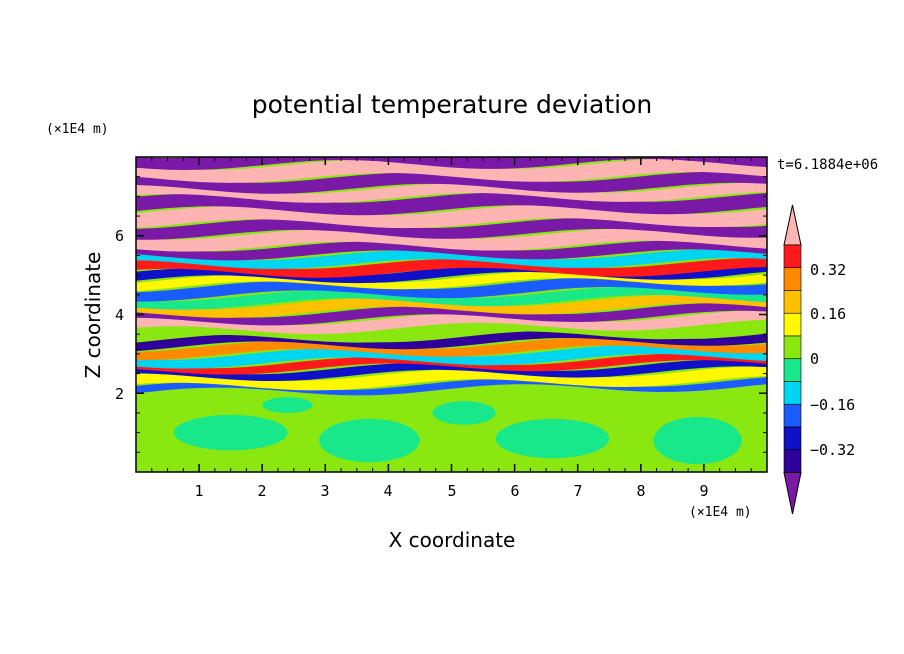 The height and width of the screenshot is (654, 904). What do you see at coordinates (792, 493) in the screenshot?
I see `colorbar-bottom-arrow` at bounding box center [792, 493].